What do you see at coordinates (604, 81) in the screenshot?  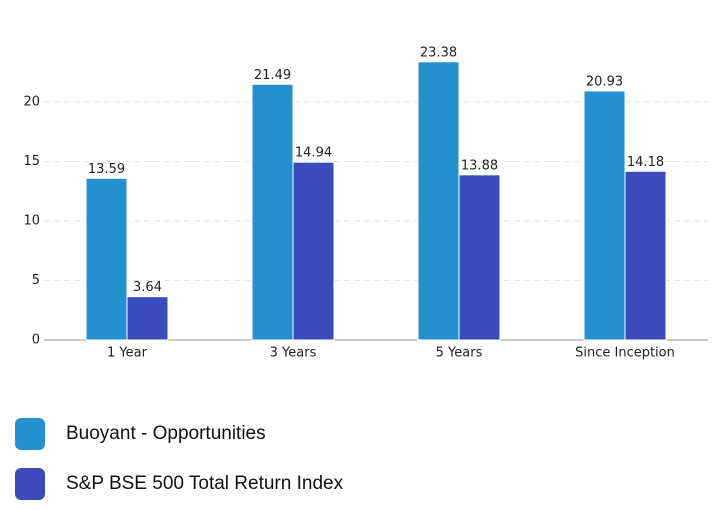 I see `data-label: 20.93` at bounding box center [604, 81].